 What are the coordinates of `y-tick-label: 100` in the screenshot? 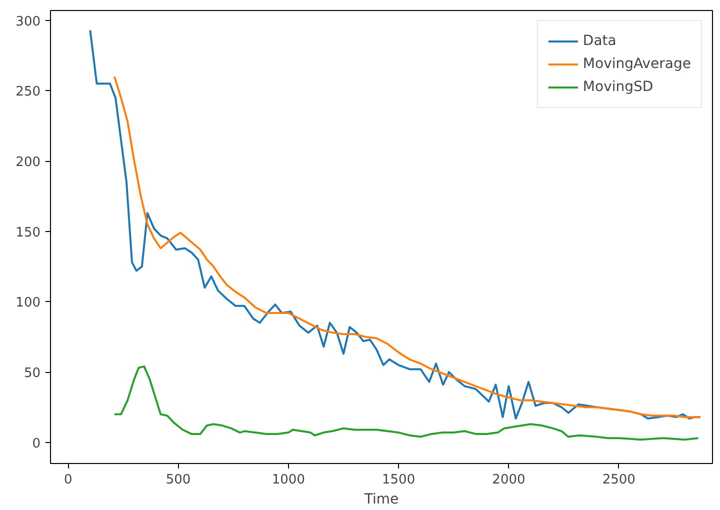 It's located at (28, 303).